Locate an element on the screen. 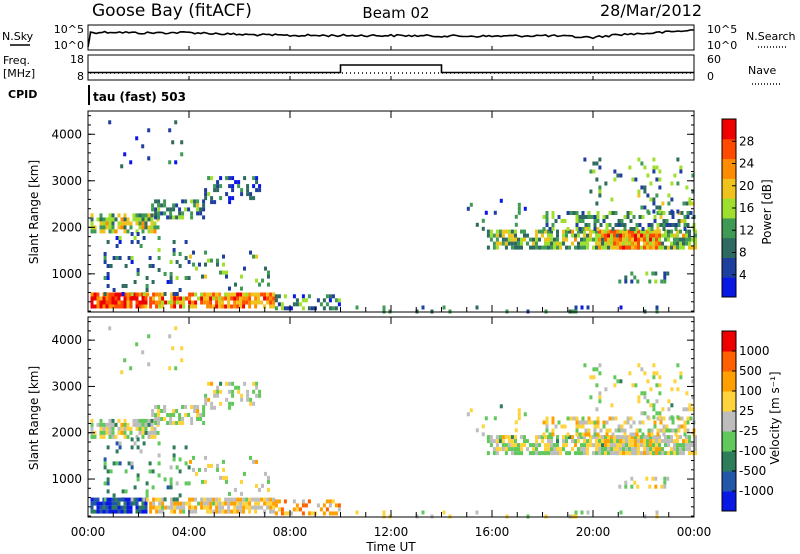 The height and width of the screenshot is (554, 800). colorbar-tick-label: 100 is located at coordinates (750, 391).